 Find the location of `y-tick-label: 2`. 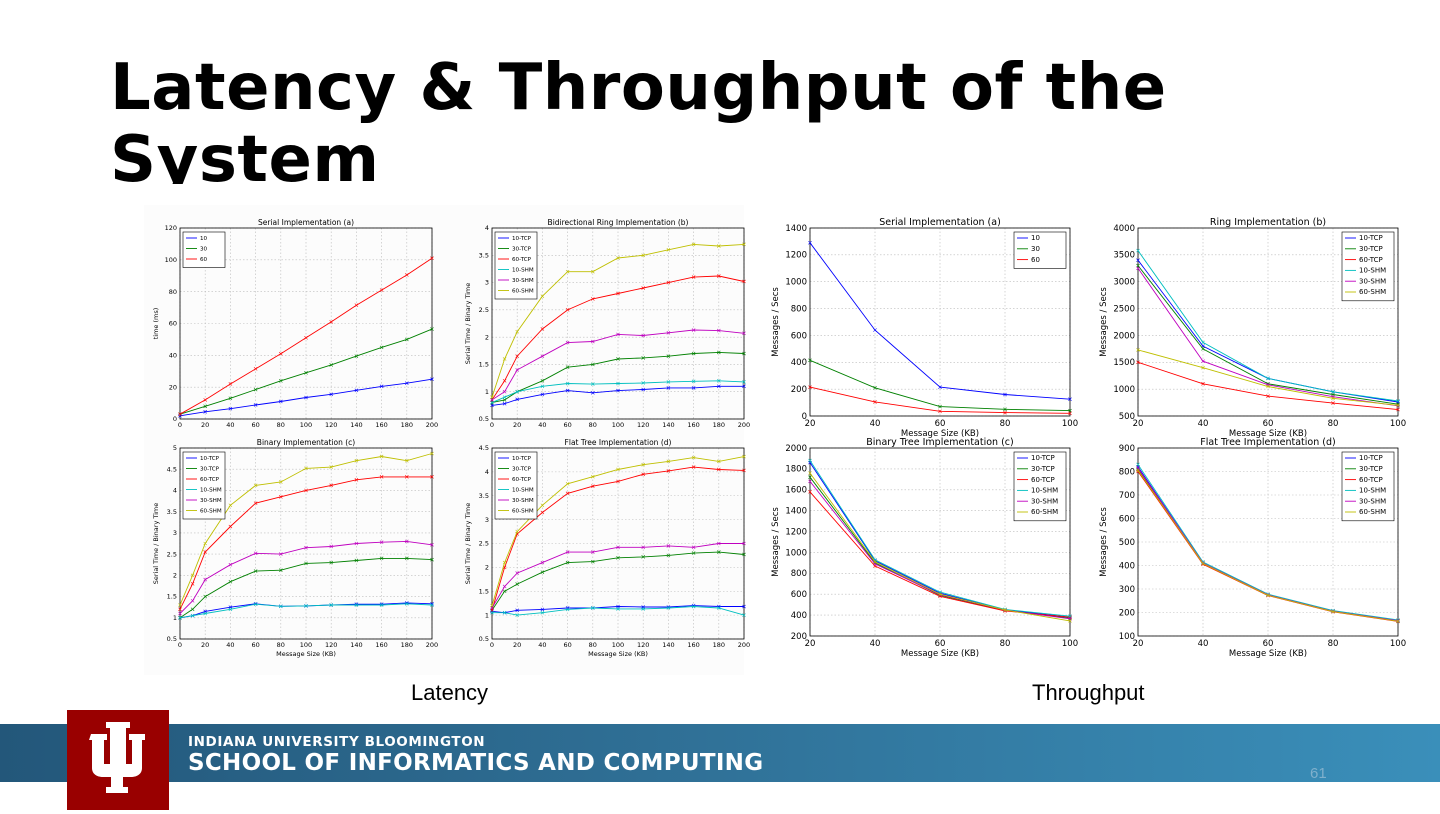

y-tick-label: 2 is located at coordinates (175, 576).